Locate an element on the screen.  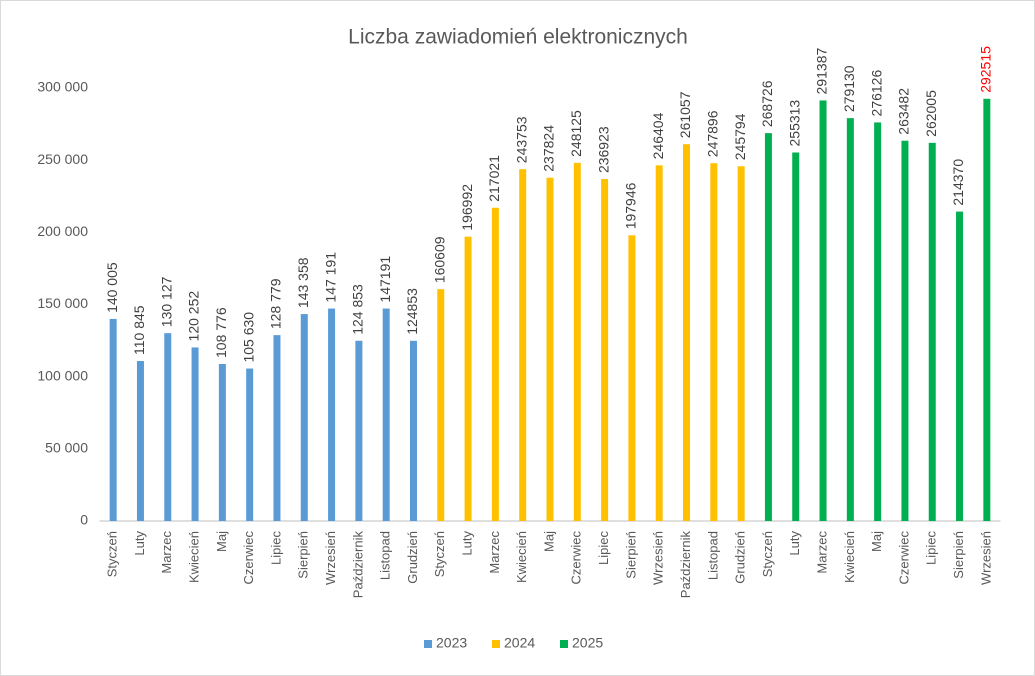
y-tick-label: 0 is located at coordinates (84, 520).